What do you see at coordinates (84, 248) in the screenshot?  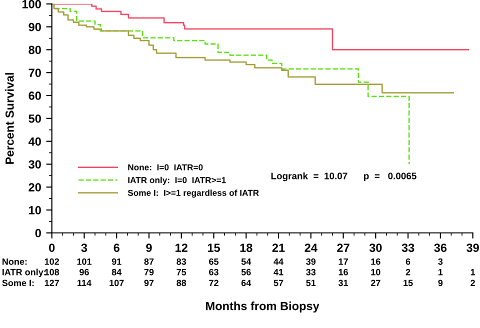 I see `x-tick-label: 3` at bounding box center [84, 248].